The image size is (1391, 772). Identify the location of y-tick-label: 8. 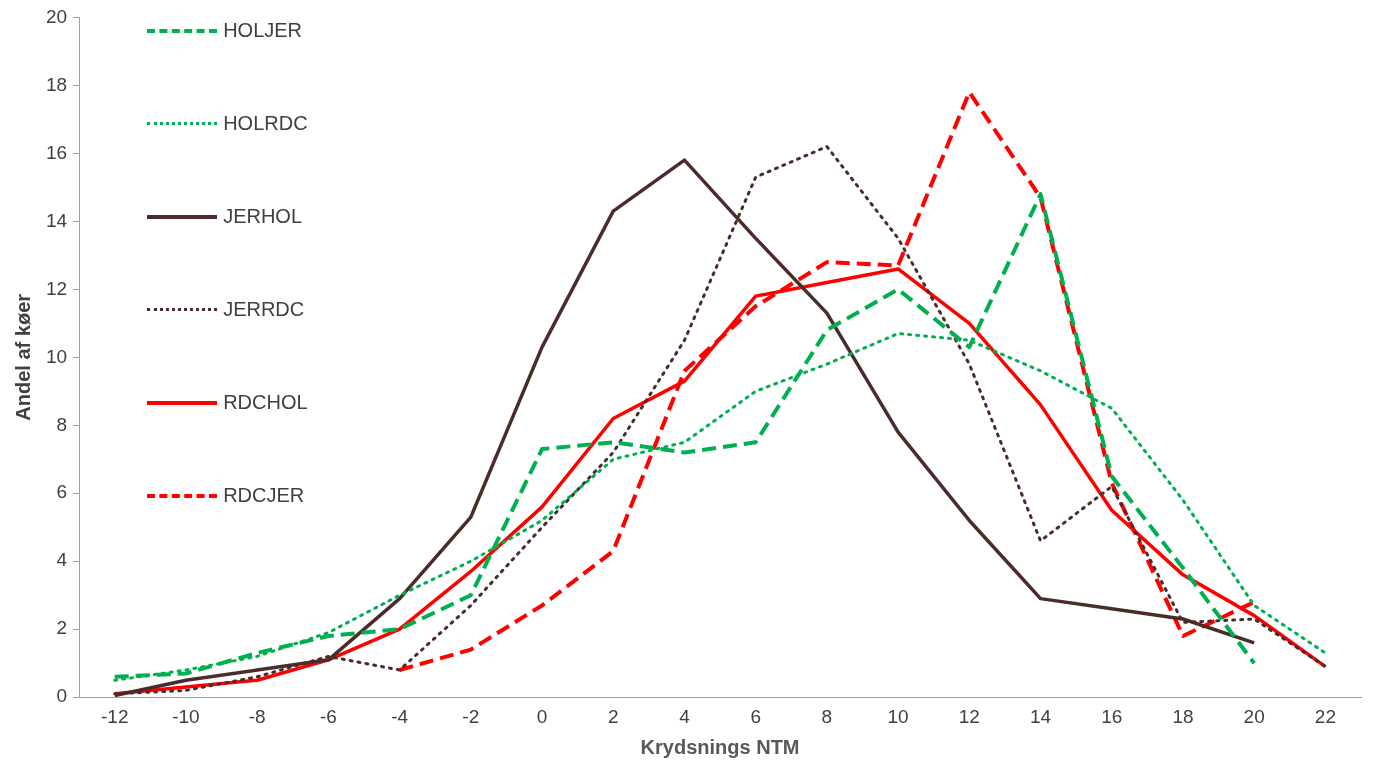
(62, 424).